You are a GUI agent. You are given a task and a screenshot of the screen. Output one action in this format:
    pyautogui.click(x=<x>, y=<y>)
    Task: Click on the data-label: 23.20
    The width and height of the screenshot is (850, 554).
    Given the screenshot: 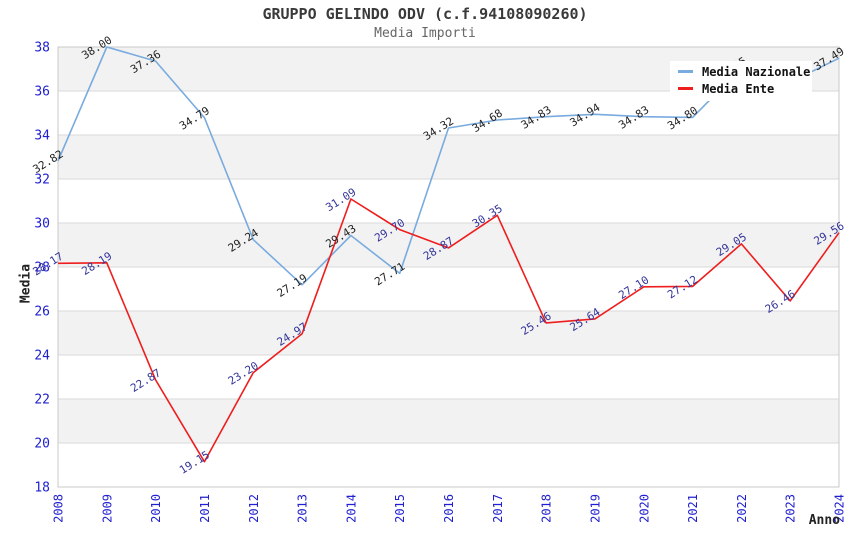 What is the action you would take?
    pyautogui.click(x=243, y=373)
    